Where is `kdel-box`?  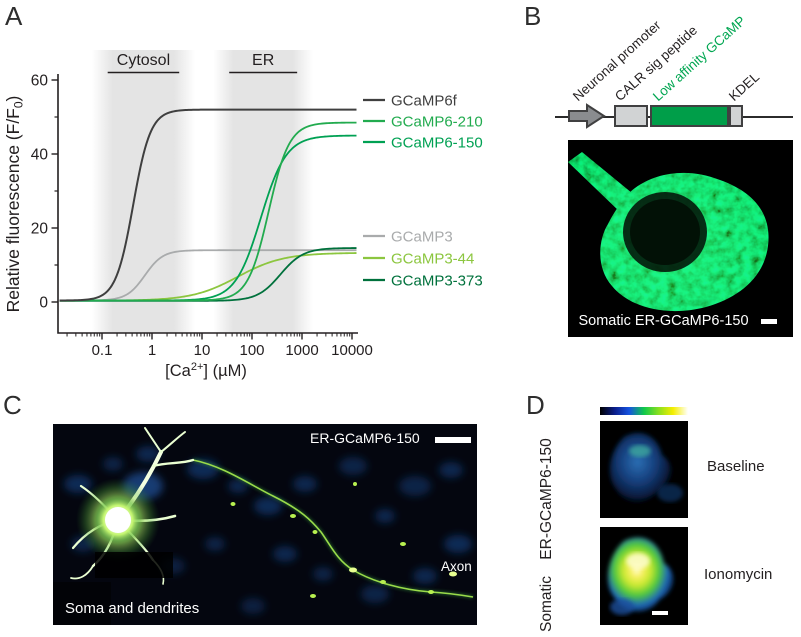
kdel-box is located at coordinates (736, 116).